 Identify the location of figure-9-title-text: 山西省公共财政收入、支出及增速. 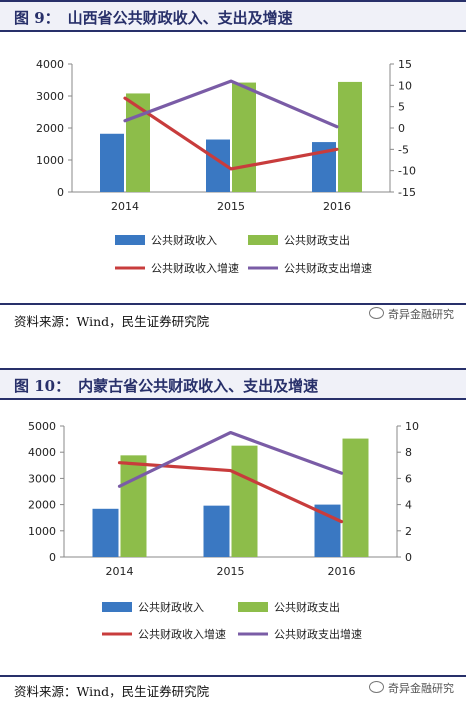
(180, 18).